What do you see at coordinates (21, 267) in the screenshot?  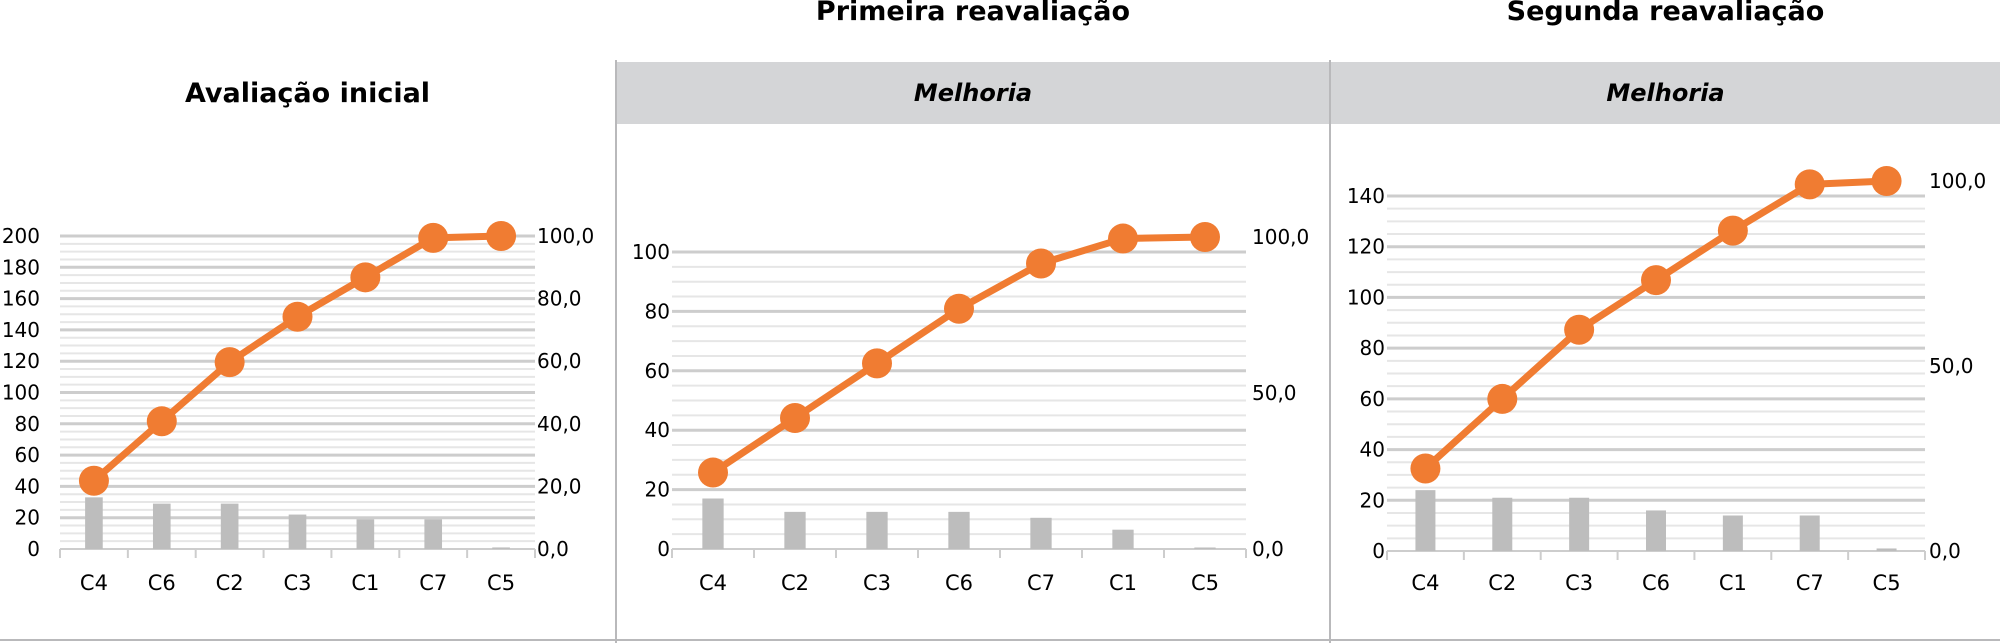 I see `left-axis-tick-label: 180` at bounding box center [21, 267].